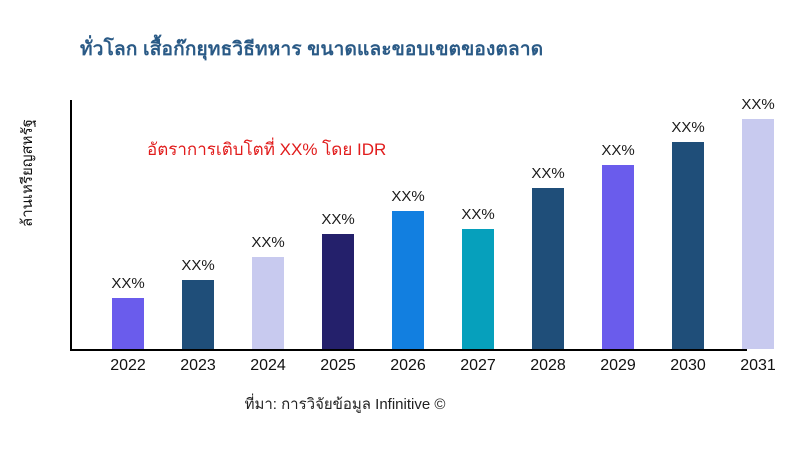  Describe the element at coordinates (198, 365) in the screenshot. I see `x-tick-label-2023: 2023` at that location.